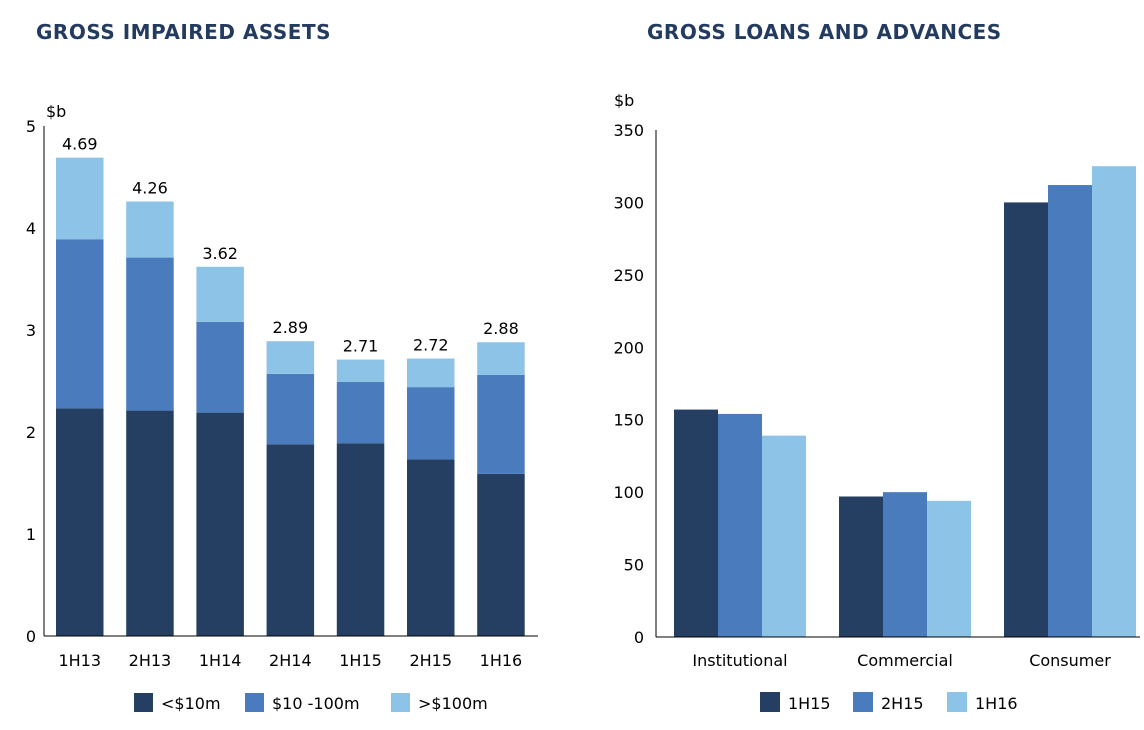 This screenshot has height=730, width=1144. What do you see at coordinates (360, 660) in the screenshot?
I see `x-tick-label-1h15: 1H15` at bounding box center [360, 660].